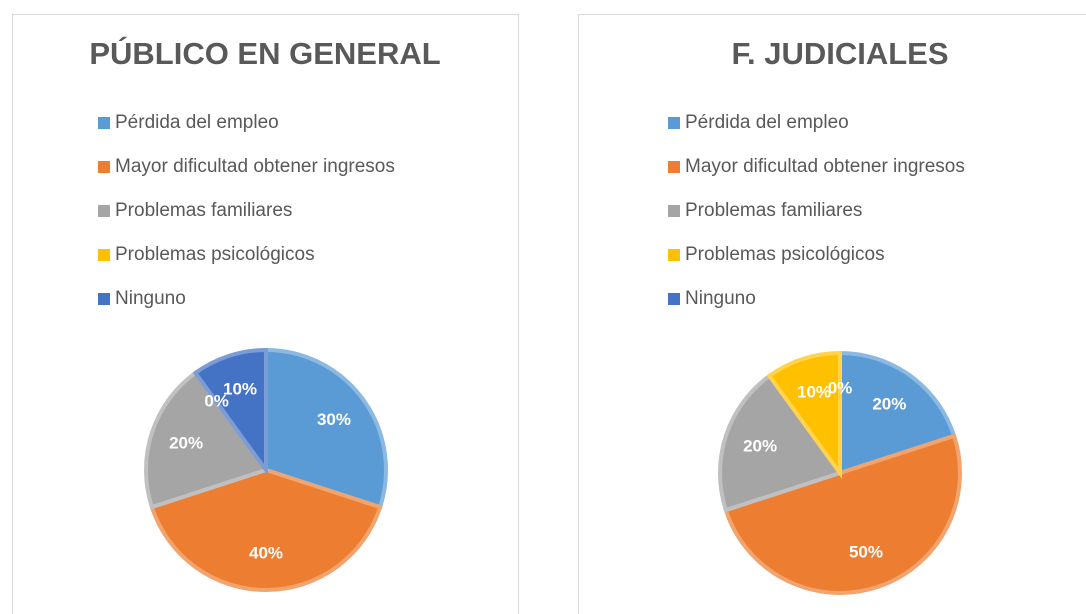  I want to click on data-label: 40%, so click(266, 552).